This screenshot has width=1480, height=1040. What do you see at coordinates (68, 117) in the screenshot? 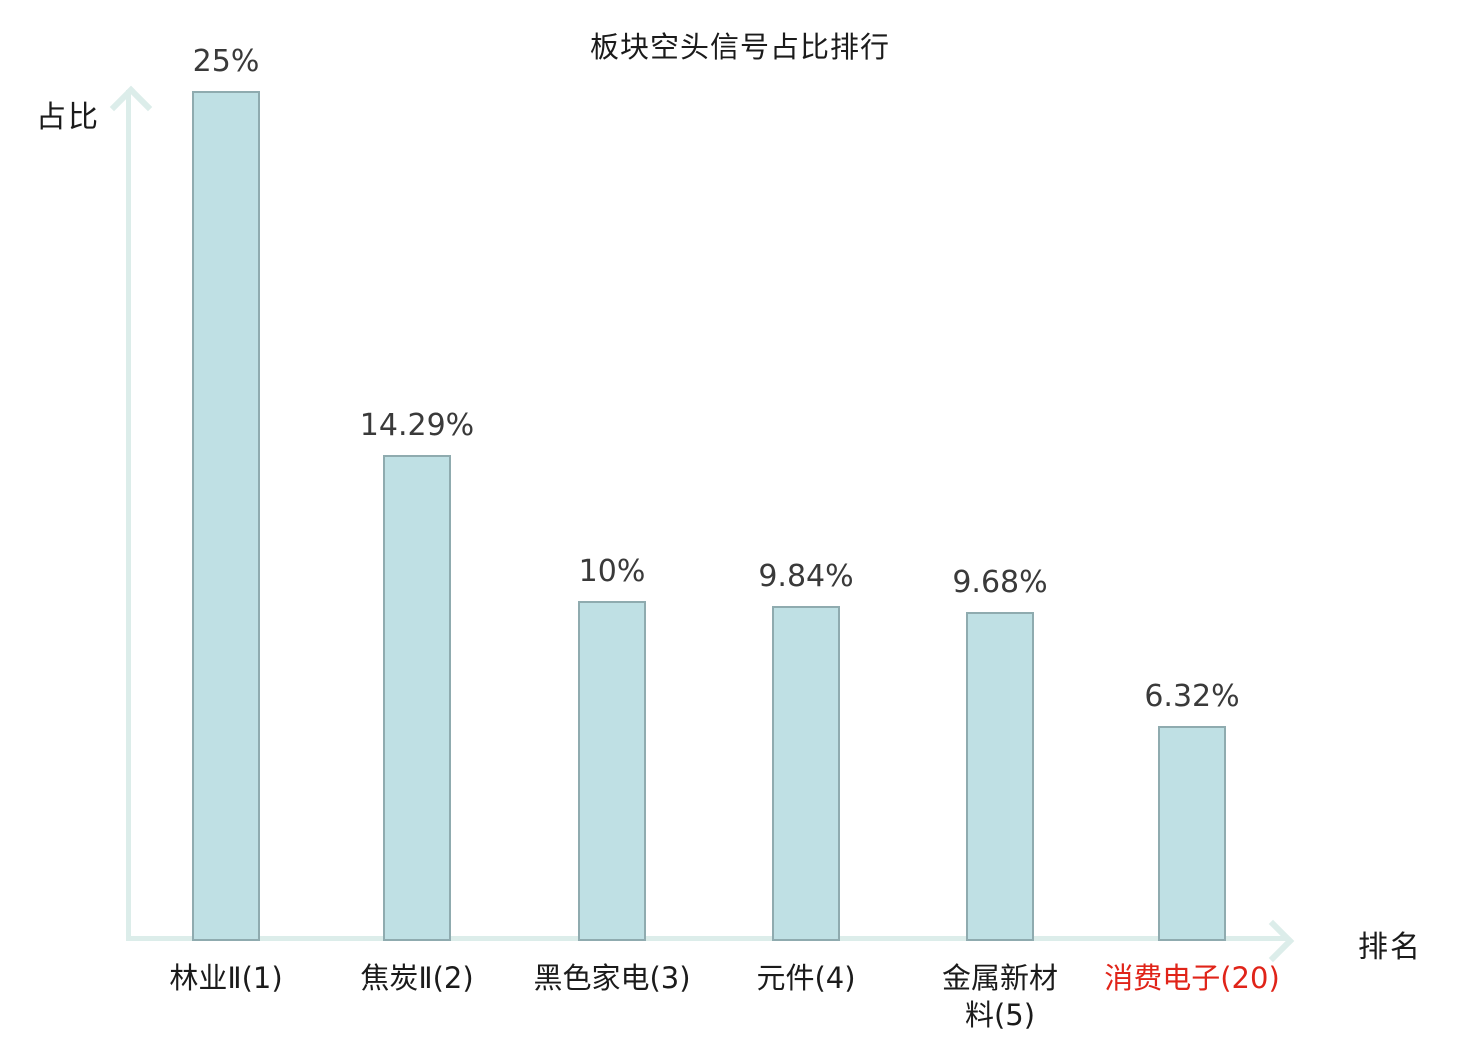
I see `y-axis-title: 占比` at bounding box center [68, 117].